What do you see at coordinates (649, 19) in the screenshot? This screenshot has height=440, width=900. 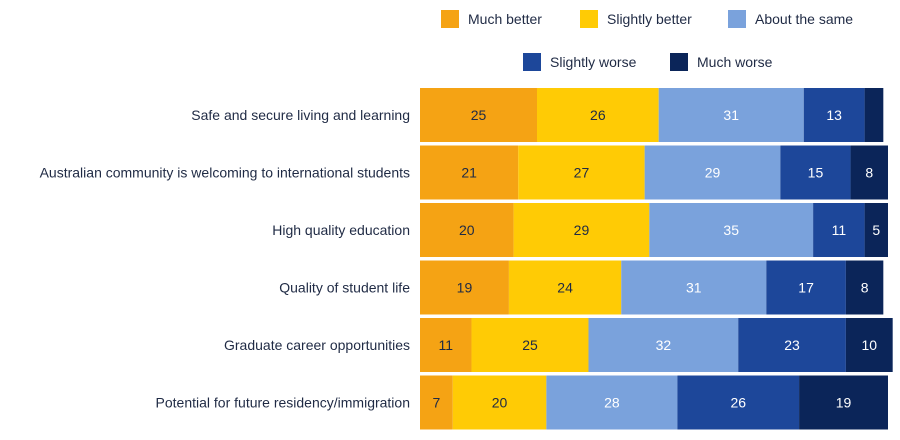 I see `legend-label-slightly-better: Slightly better` at bounding box center [649, 19].